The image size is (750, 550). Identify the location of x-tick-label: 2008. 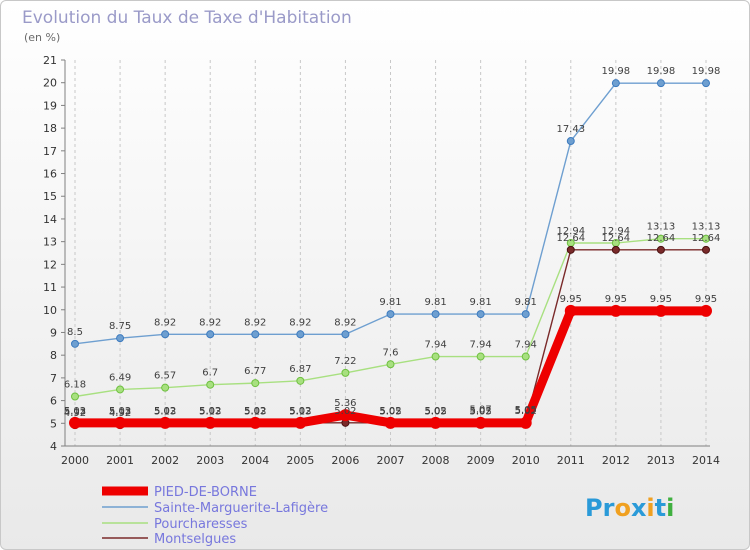
(436, 460).